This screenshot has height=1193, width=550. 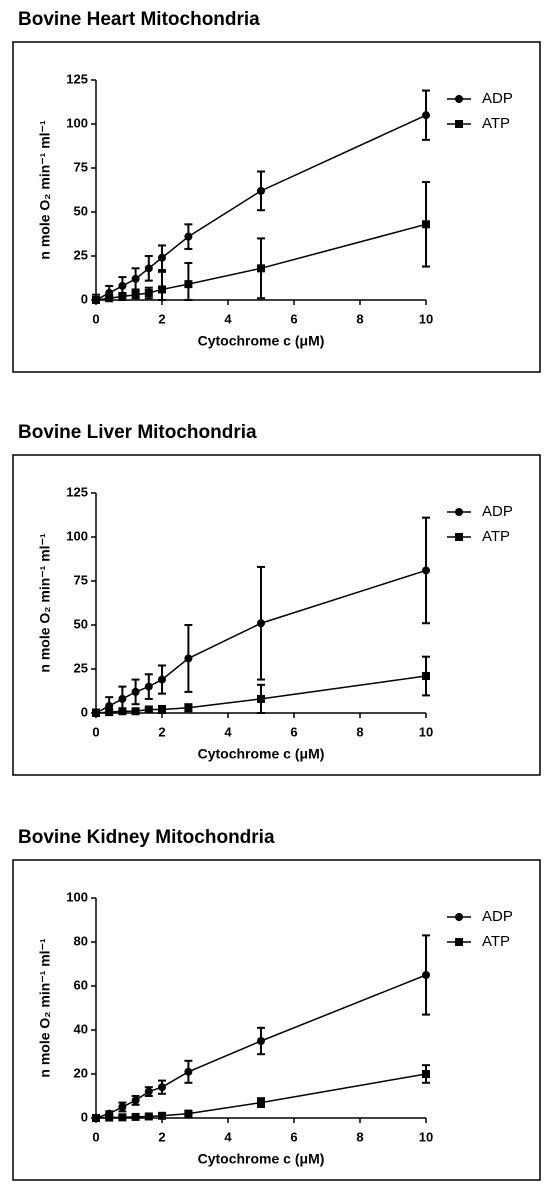 What do you see at coordinates (81, 984) in the screenshot?
I see `y-tick-label: 60` at bounding box center [81, 984].